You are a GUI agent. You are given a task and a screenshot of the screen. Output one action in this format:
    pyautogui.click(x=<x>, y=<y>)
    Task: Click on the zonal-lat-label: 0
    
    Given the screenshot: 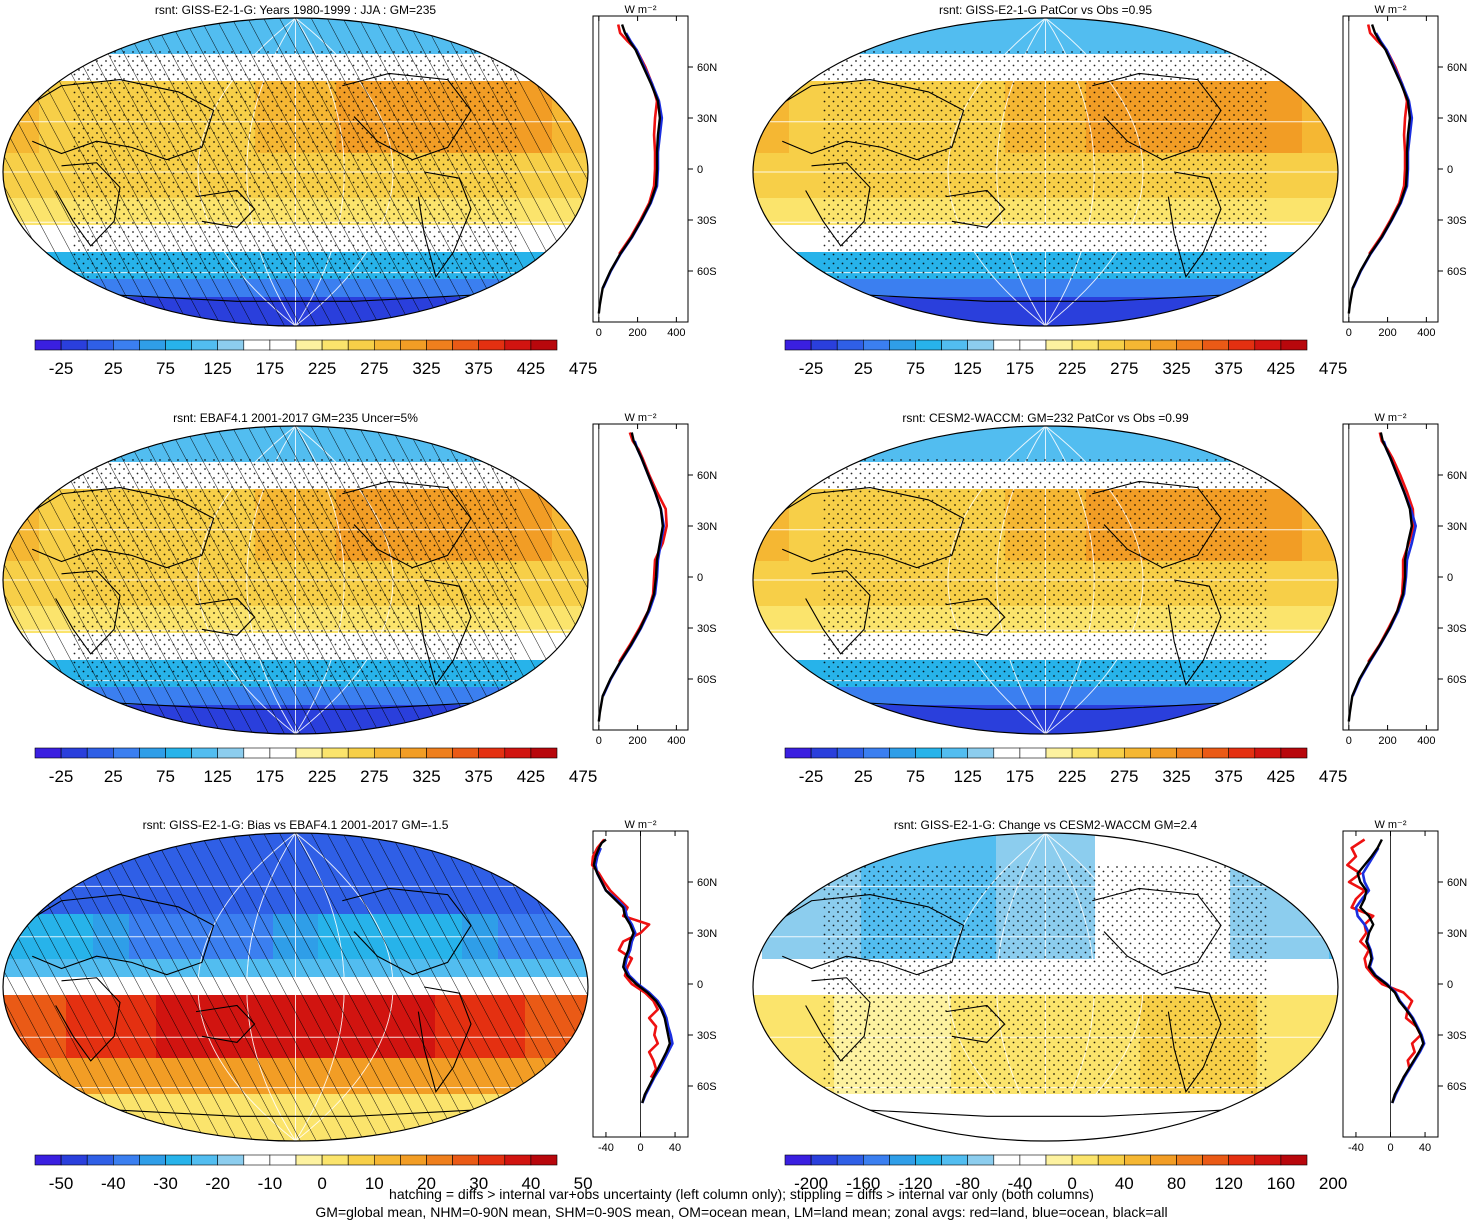 What is the action you would take?
    pyautogui.click(x=700, y=170)
    